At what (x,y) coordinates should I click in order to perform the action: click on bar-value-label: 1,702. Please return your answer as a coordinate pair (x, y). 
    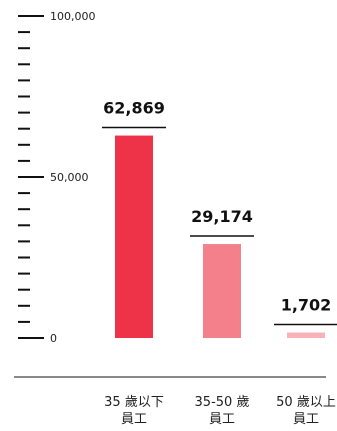
    Looking at the image, I should click on (306, 305).